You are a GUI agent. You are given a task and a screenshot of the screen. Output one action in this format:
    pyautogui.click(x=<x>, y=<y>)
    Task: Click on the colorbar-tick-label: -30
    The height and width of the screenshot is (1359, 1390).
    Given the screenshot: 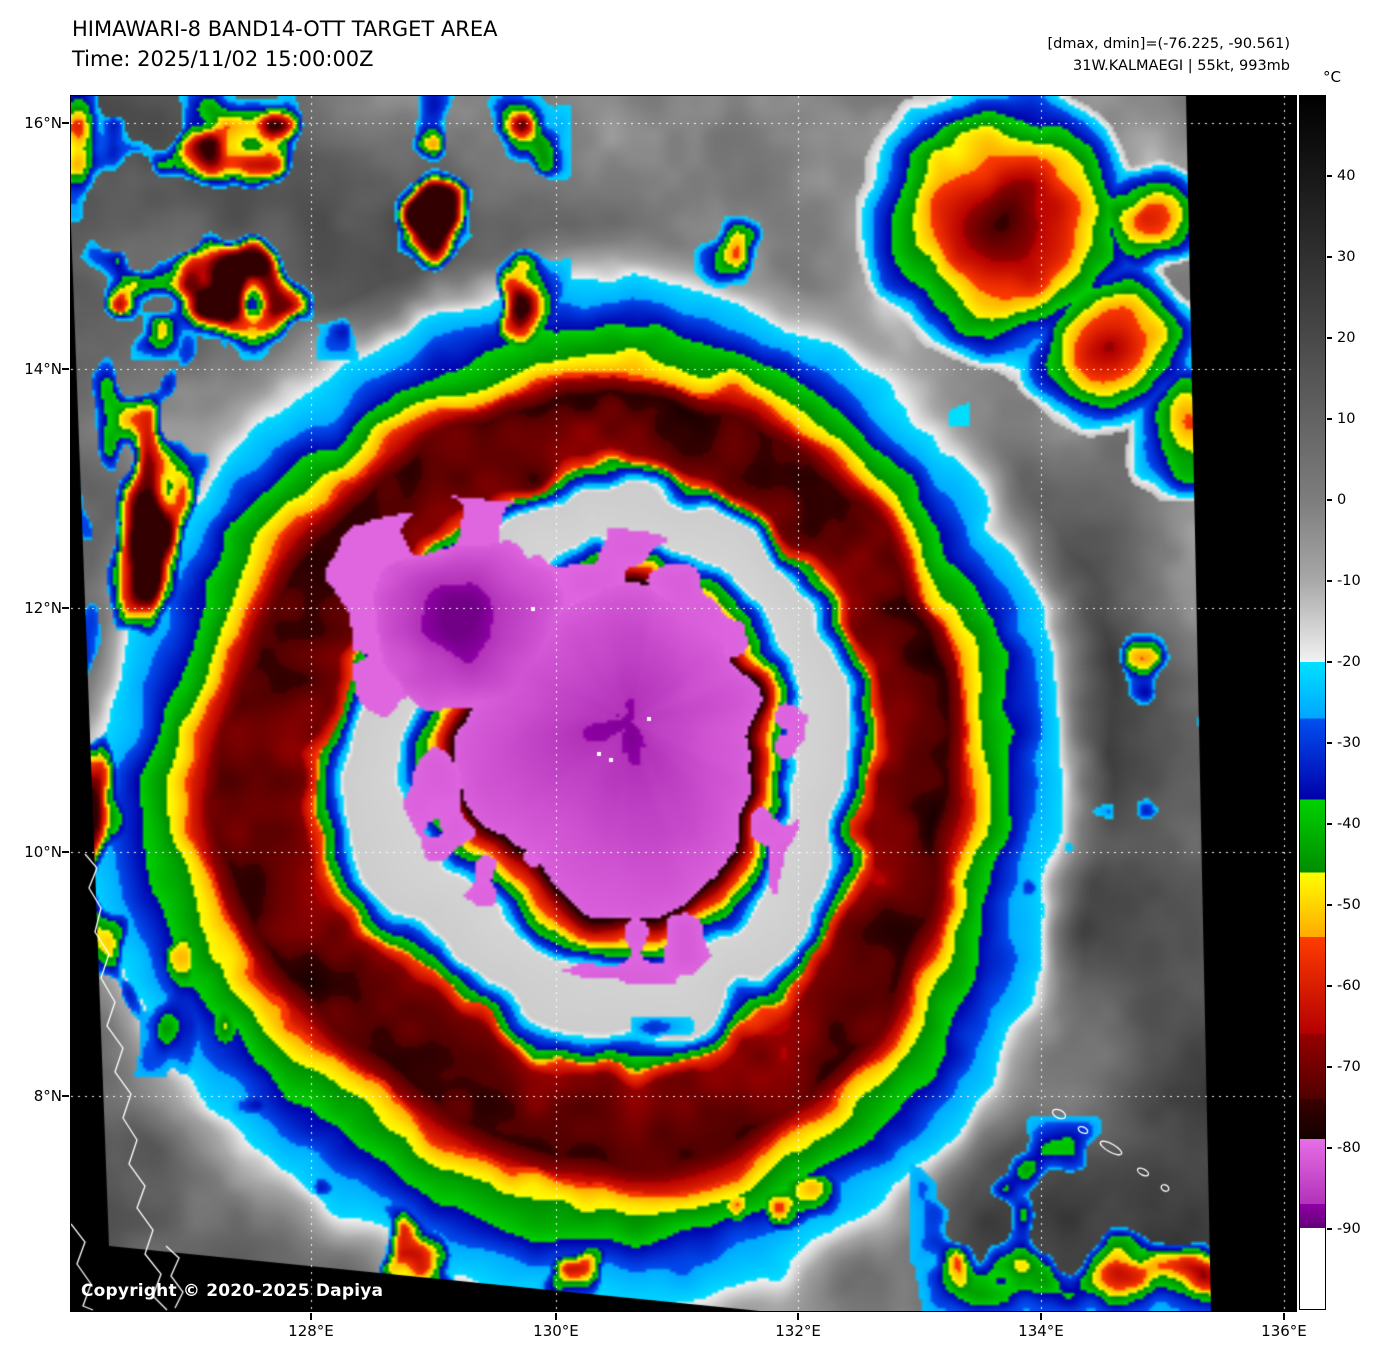 What is the action you would take?
    pyautogui.click(x=1349, y=743)
    